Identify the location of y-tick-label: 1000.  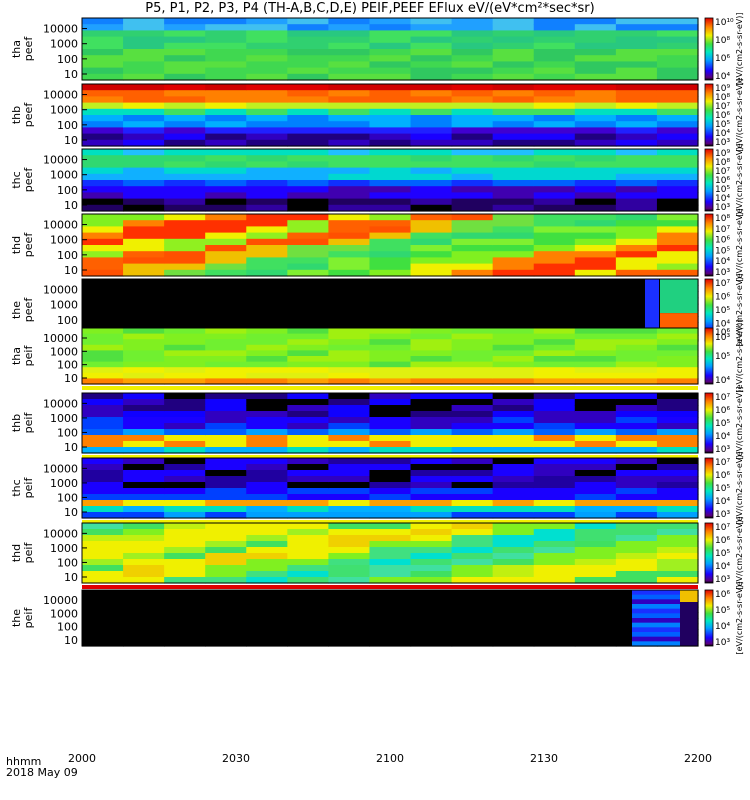
(64, 110).